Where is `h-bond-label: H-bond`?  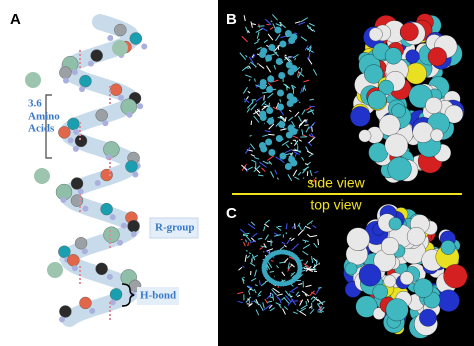
h-bond-label: H-bond is located at coordinates (158, 296).